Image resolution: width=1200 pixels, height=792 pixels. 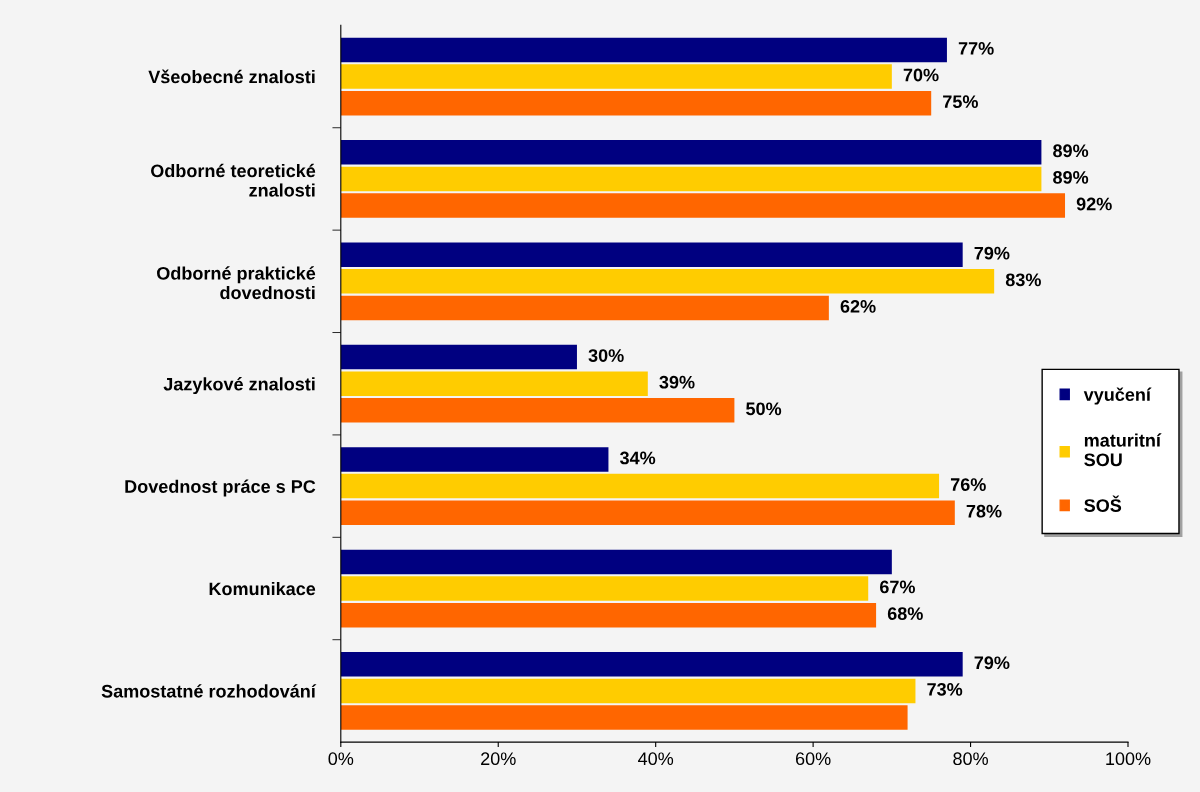 What do you see at coordinates (262, 588) in the screenshot?
I see `y-tick-label: Komunikace` at bounding box center [262, 588].